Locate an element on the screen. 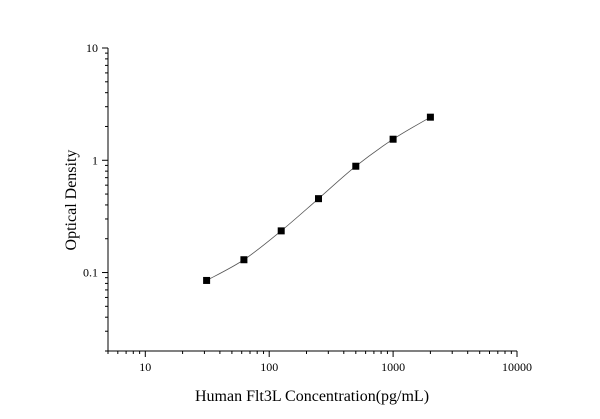 The width and height of the screenshot is (600, 419). y-axis-ticks: 0.1 1 10 is located at coordinates (95, 196).